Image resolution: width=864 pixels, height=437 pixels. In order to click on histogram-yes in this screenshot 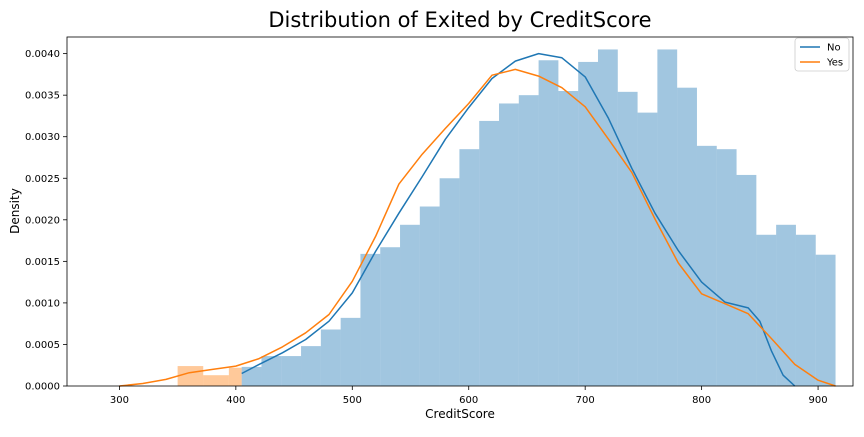, I will do `click(209, 376)`.